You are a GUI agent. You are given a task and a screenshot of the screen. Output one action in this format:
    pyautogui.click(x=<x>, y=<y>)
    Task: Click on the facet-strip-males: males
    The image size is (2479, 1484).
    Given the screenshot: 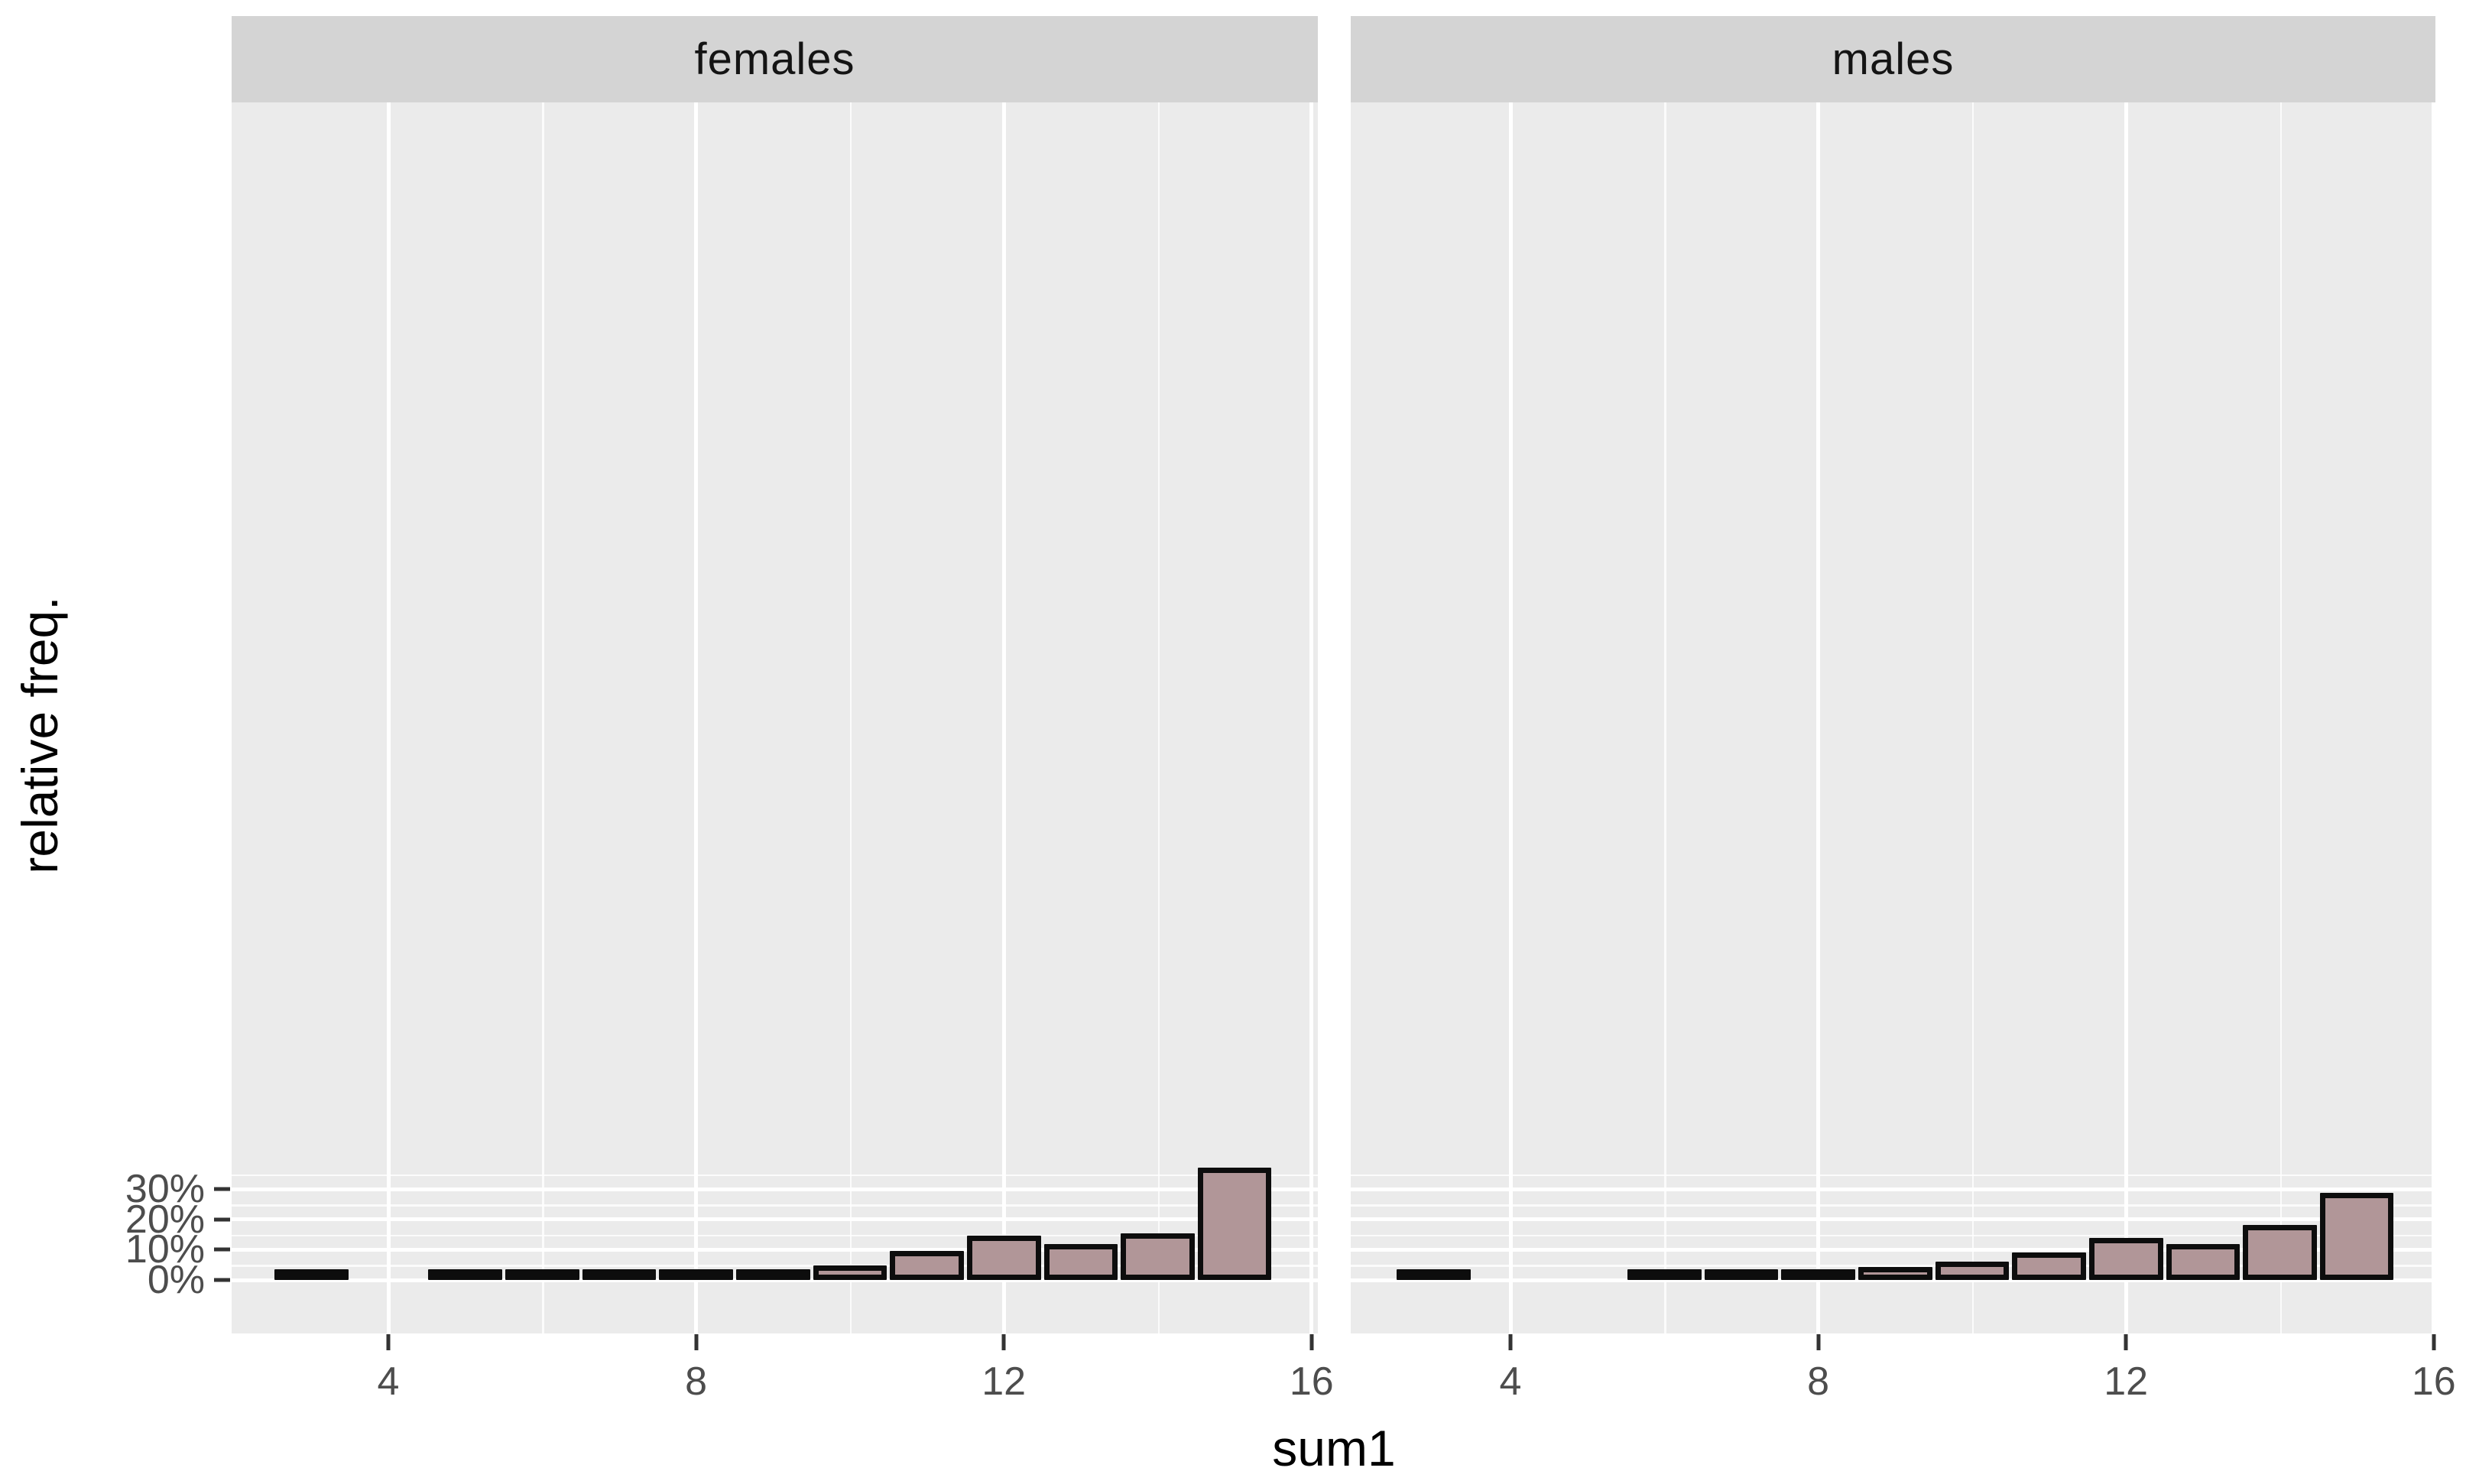 What is the action you would take?
    pyautogui.click(x=1893, y=59)
    